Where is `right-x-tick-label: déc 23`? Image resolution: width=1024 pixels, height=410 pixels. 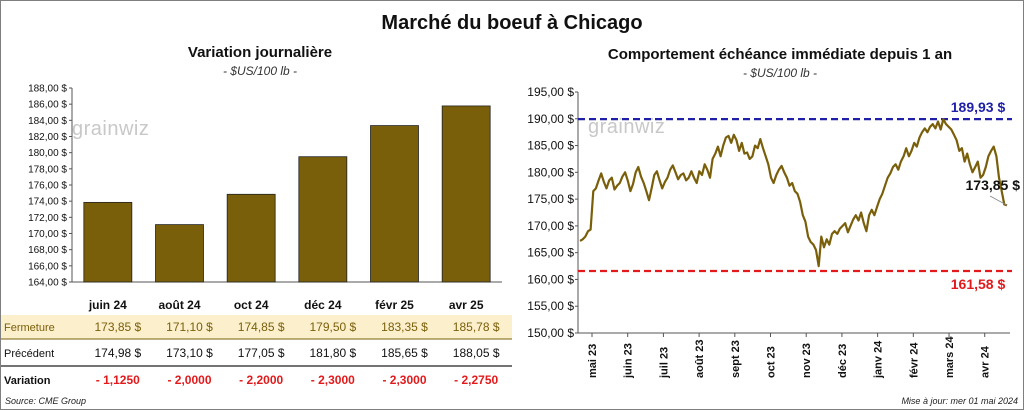
right-x-tick-label: déc 23 is located at coordinates (843, 361).